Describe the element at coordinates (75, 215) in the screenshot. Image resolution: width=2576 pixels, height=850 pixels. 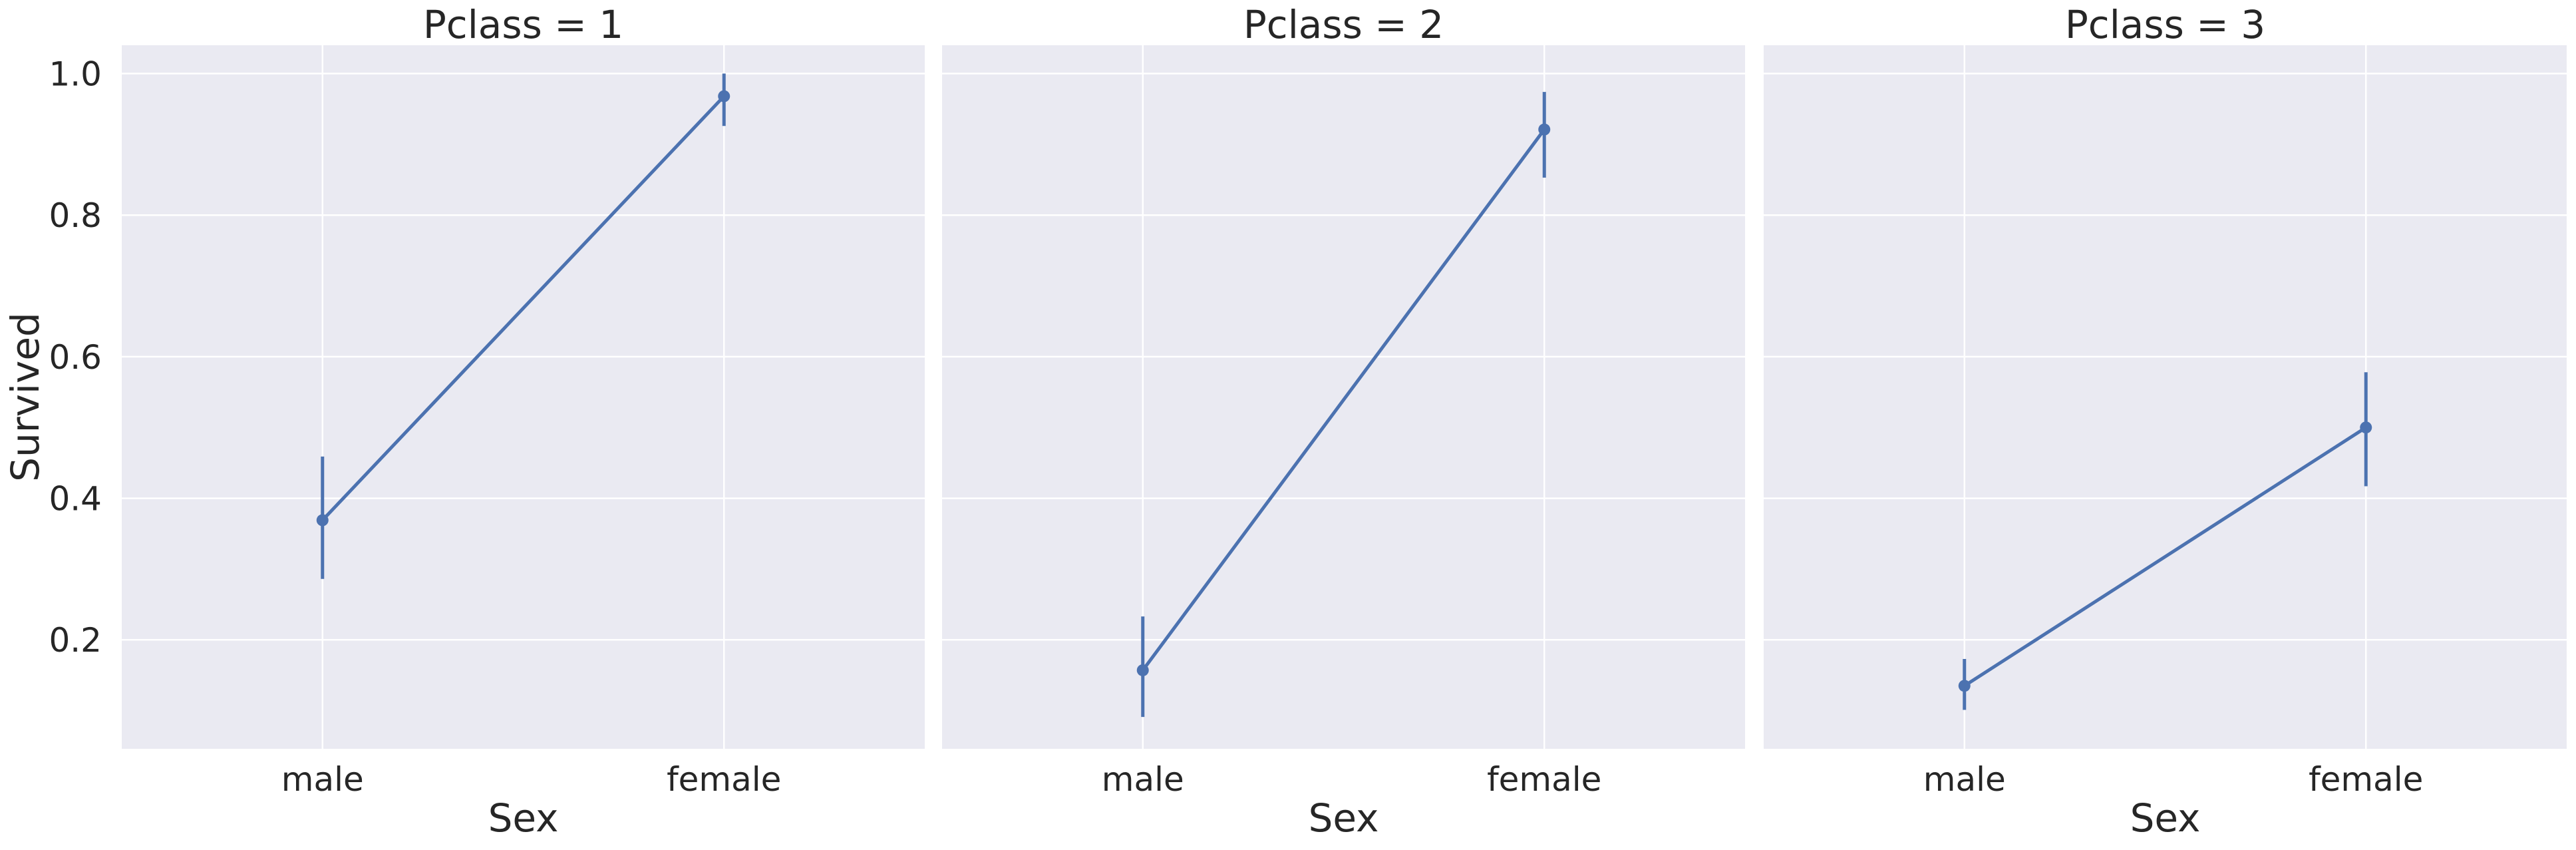
I see `y-tick-label: 0.8` at that location.